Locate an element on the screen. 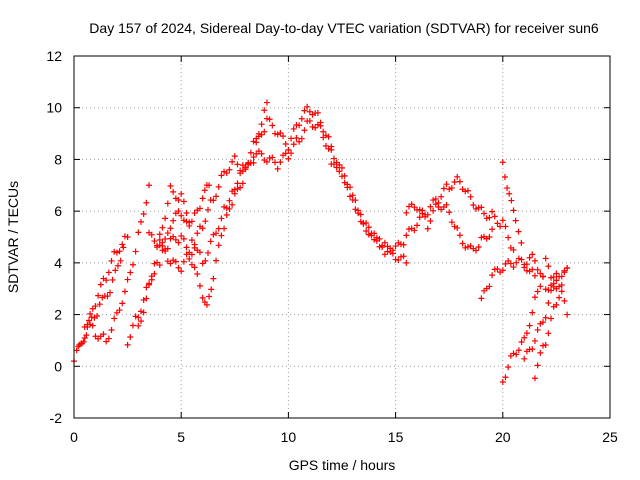 The height and width of the screenshot is (480, 640). x-tick-label: 15 is located at coordinates (396, 437).